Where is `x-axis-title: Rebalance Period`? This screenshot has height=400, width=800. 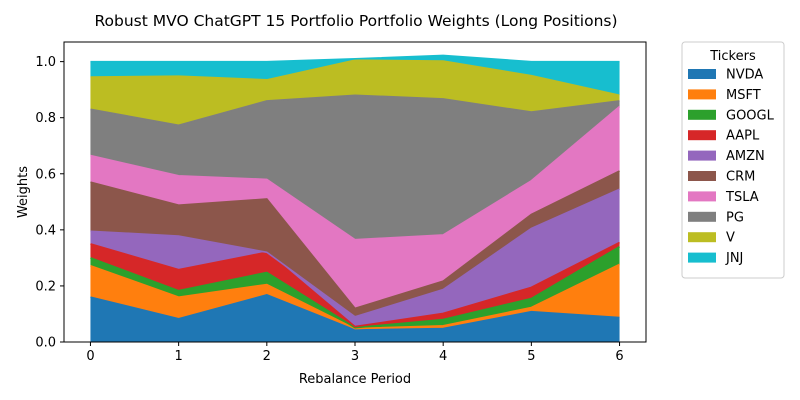
x-axis-title: Rebalance Period is located at coordinates (355, 379).